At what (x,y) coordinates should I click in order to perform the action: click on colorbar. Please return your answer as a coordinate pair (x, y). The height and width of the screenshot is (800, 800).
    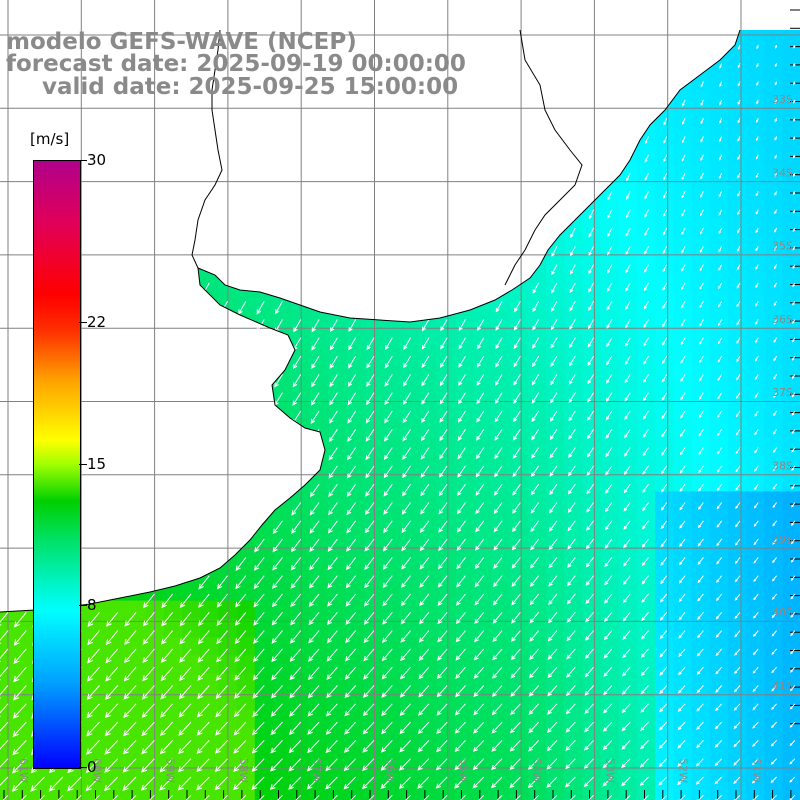
    Looking at the image, I should click on (57, 464).